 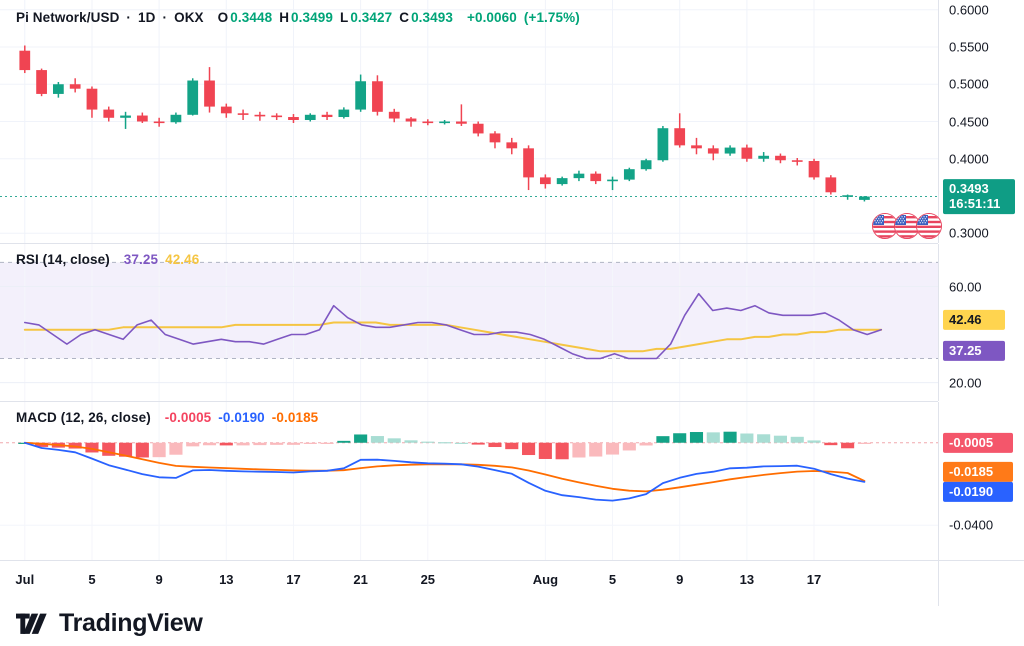 What do you see at coordinates (969, 47) in the screenshot?
I see `price-axis-tick: 0.5500` at bounding box center [969, 47].